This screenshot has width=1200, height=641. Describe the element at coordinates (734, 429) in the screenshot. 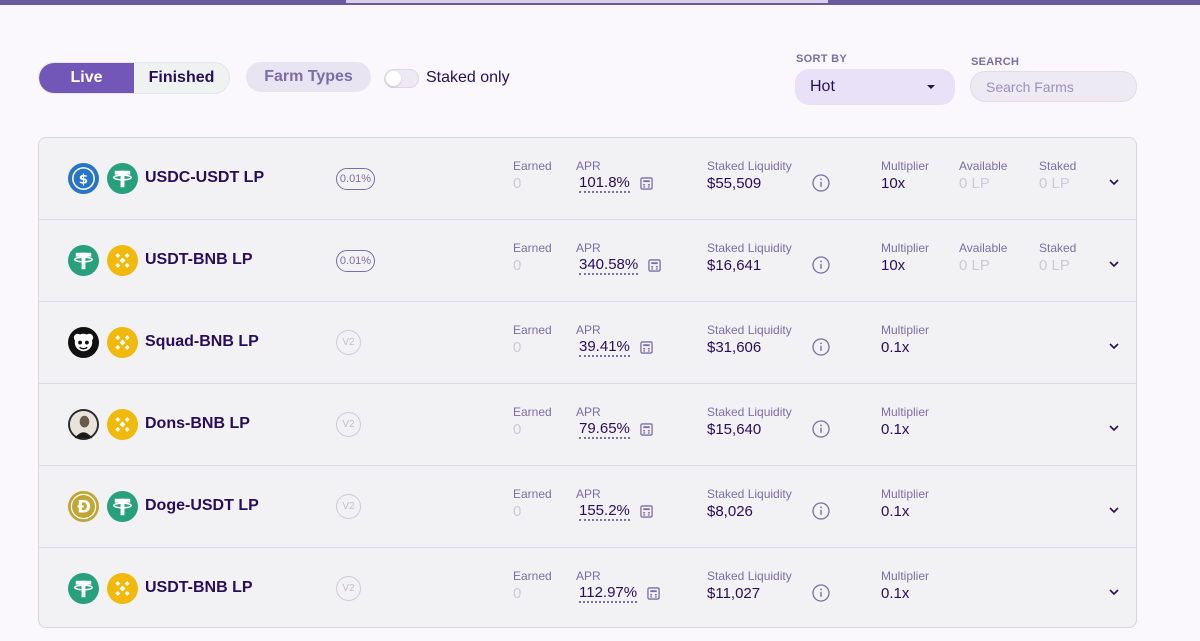

I see `liquidity-value: $15,640` at that location.